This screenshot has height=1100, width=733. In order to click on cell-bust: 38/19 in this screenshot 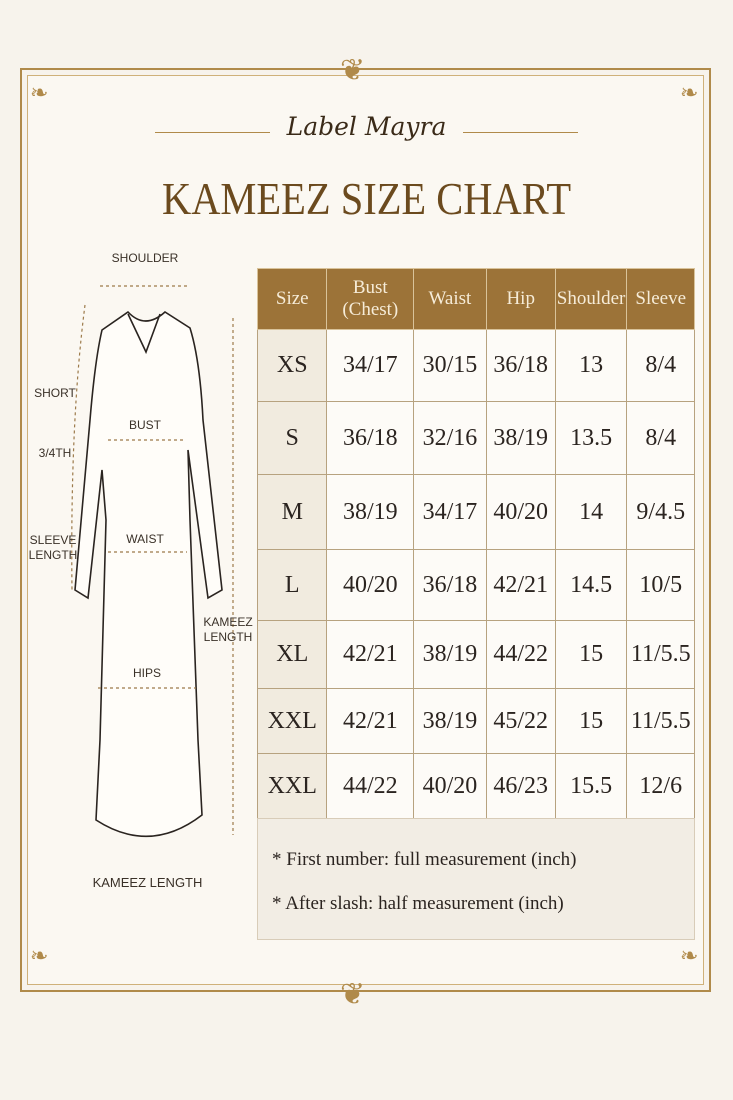, I will do `click(370, 512)`.